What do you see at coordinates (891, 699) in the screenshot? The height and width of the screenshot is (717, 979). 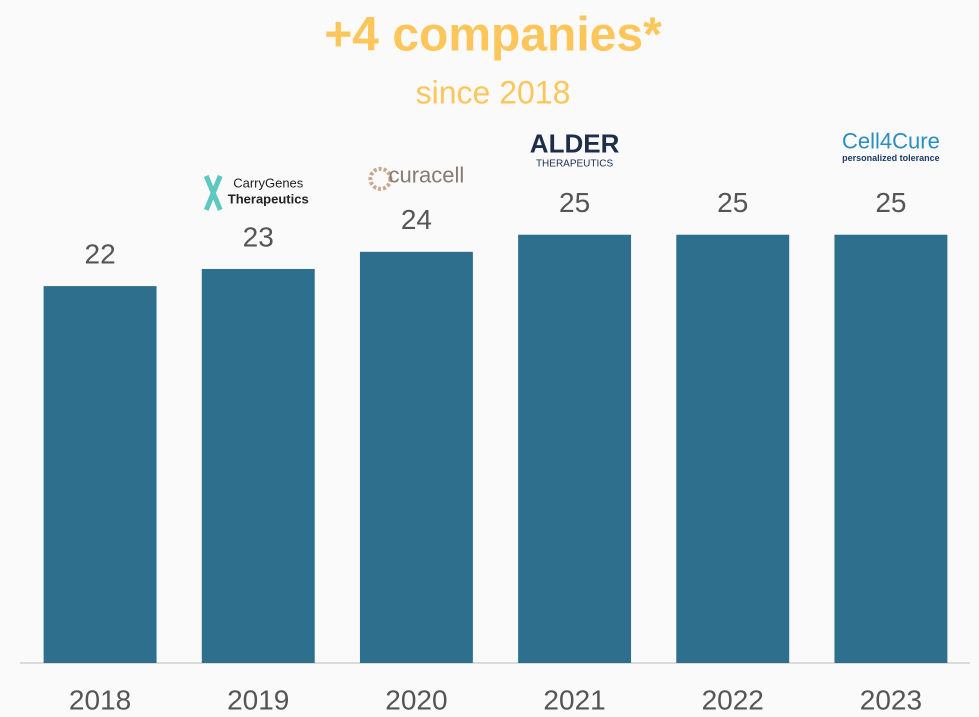 I see `x-tick-label: 2023` at bounding box center [891, 699].